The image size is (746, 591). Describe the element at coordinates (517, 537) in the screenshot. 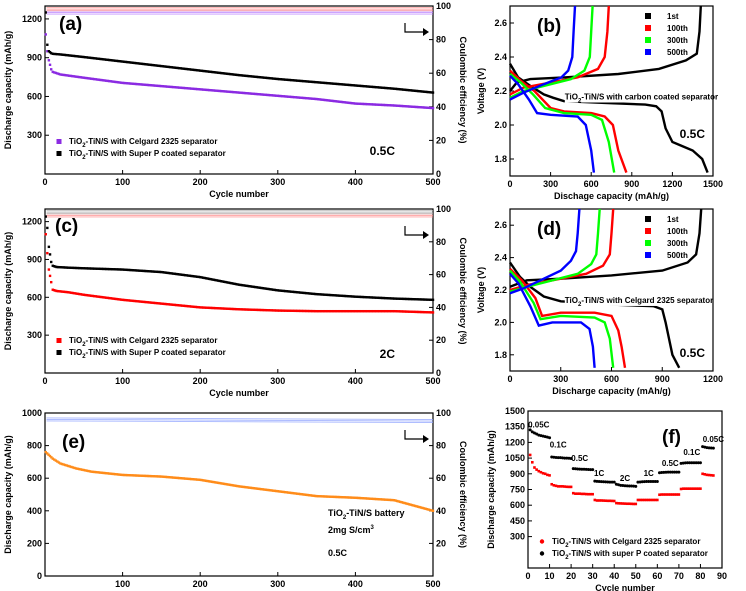

I see `y-tick-label: 300` at that location.